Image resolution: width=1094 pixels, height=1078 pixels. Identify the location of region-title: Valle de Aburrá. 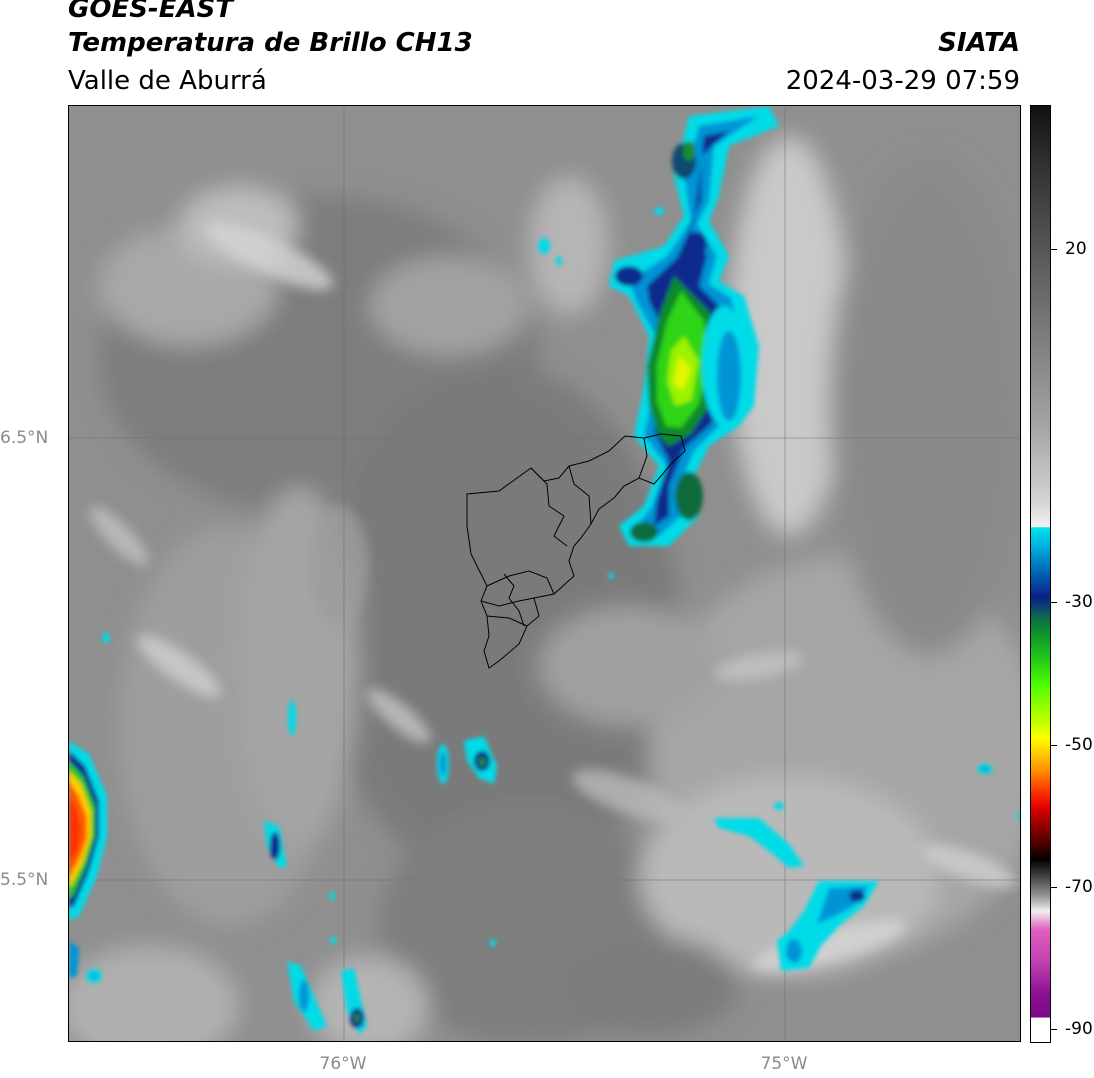
(167, 81).